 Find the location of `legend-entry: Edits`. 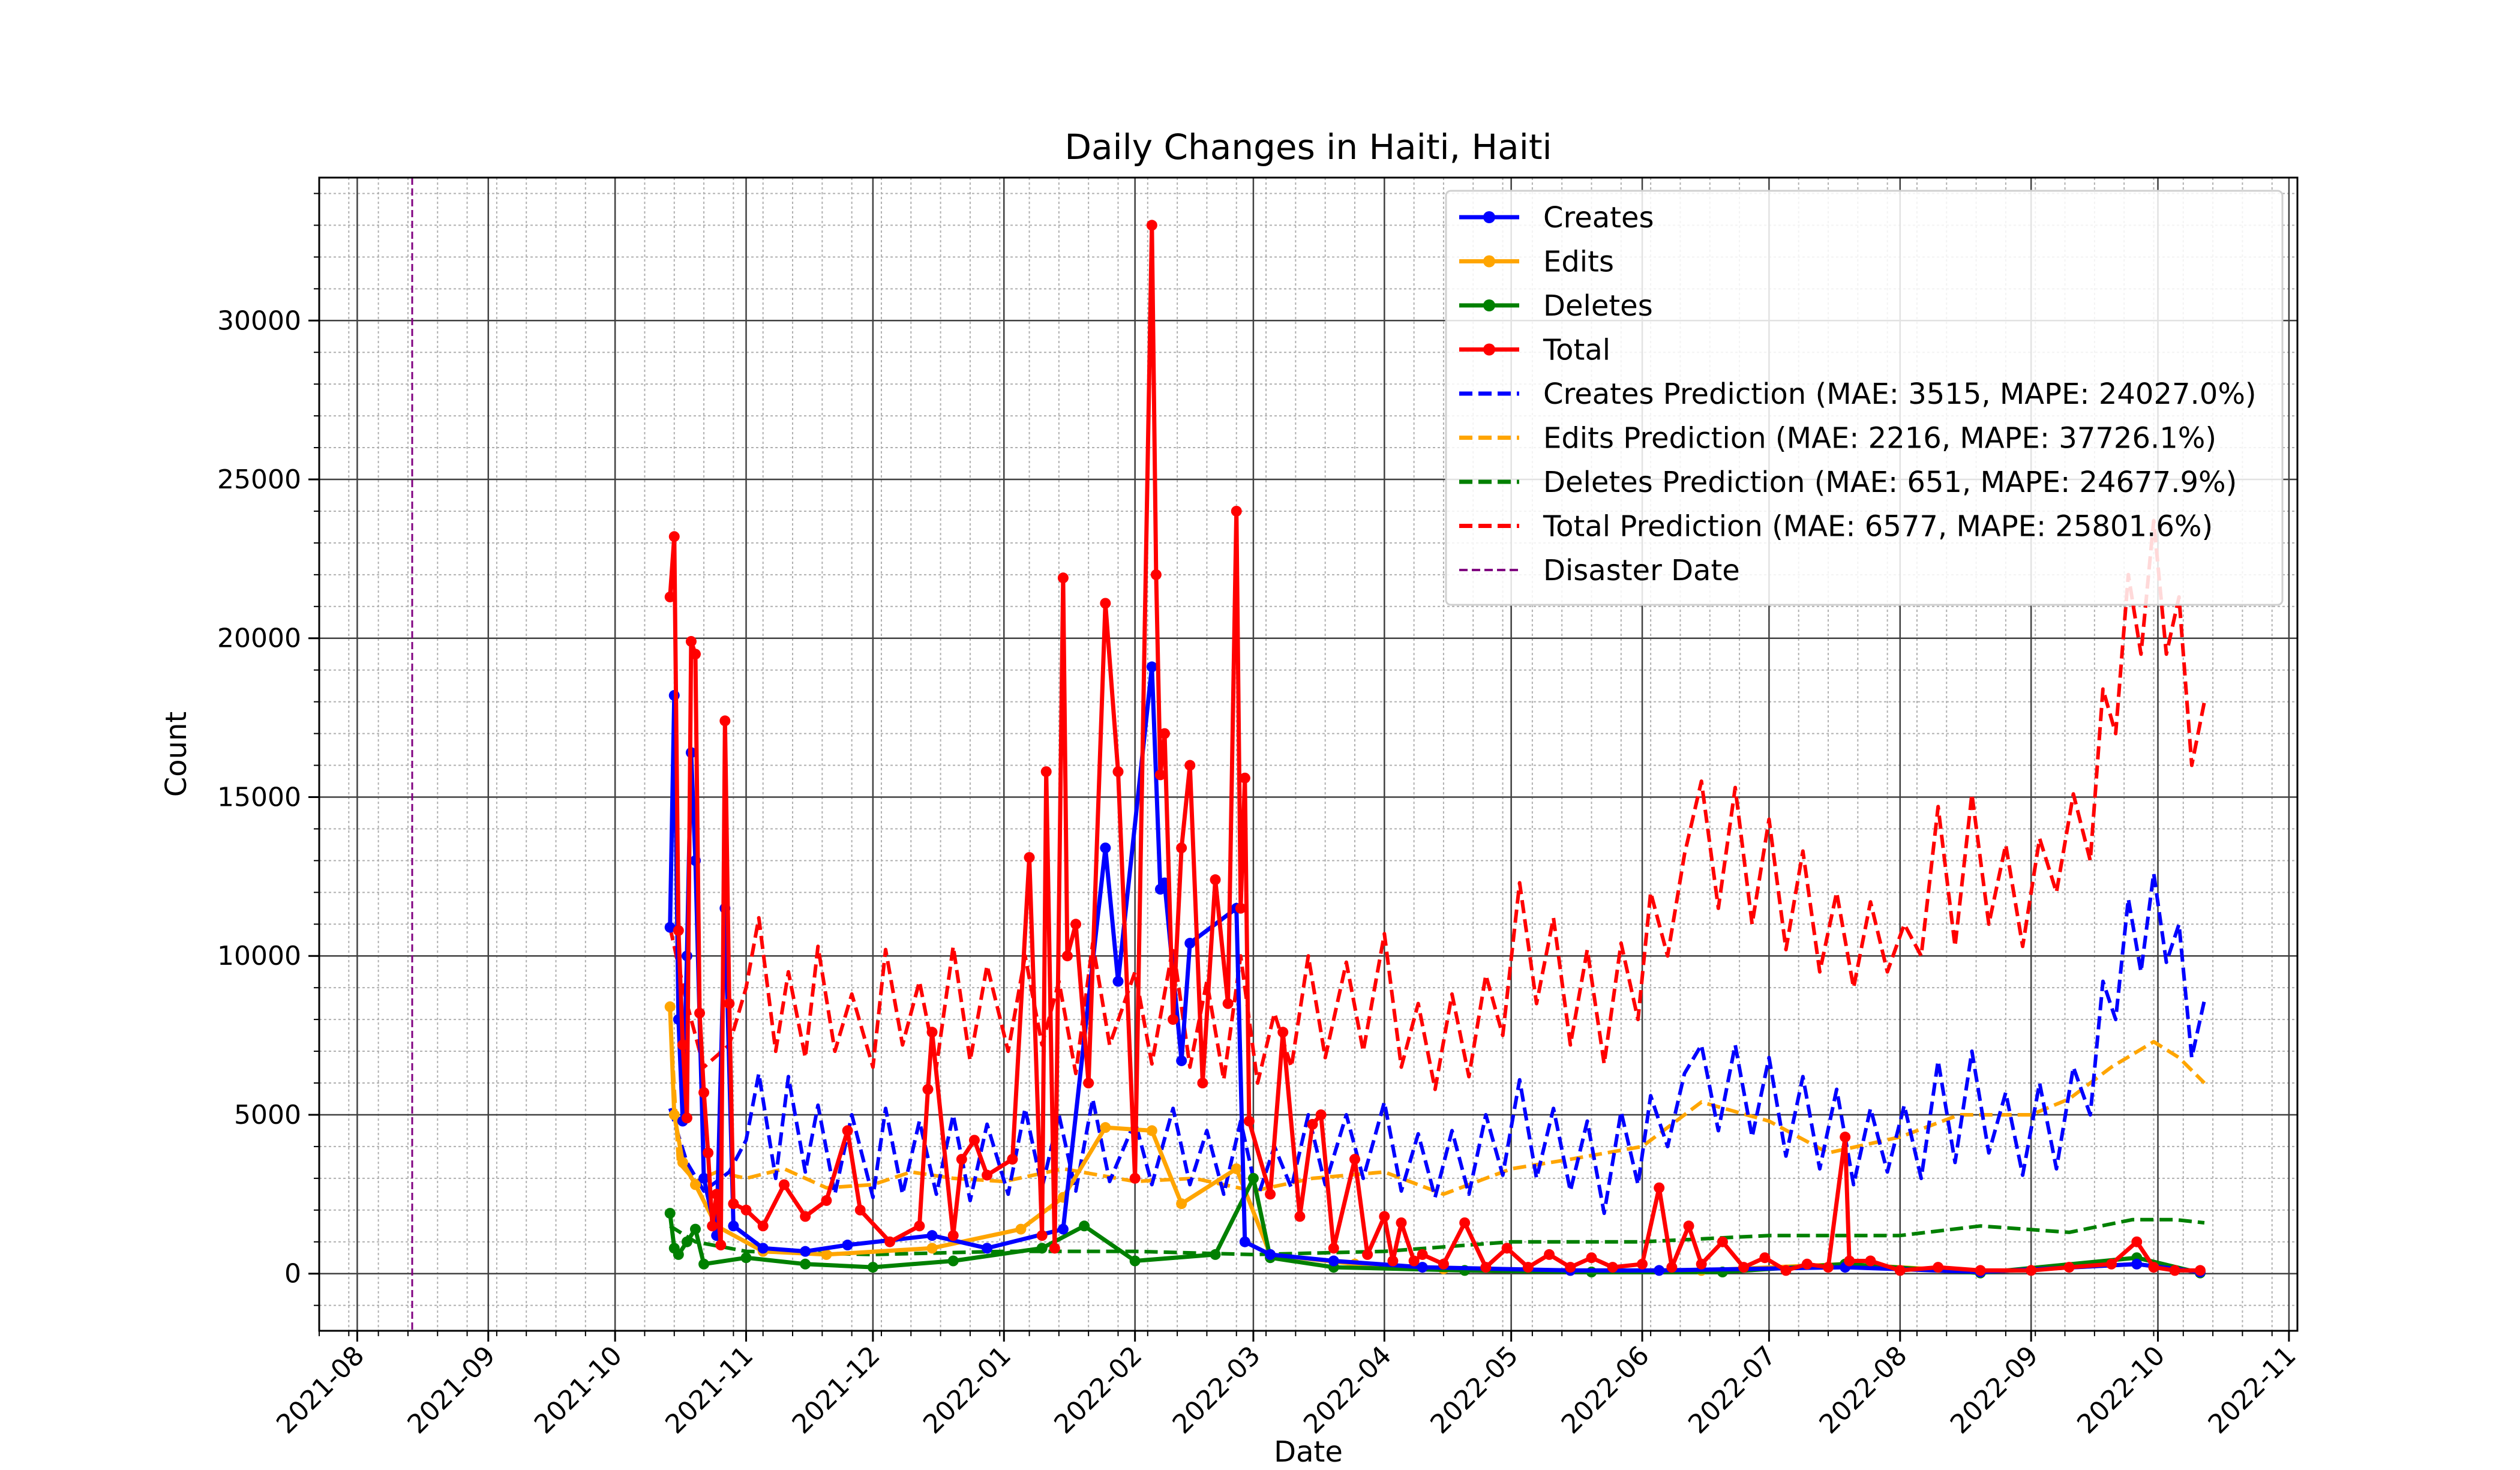

legend-entry: Edits is located at coordinates (1536, 262).